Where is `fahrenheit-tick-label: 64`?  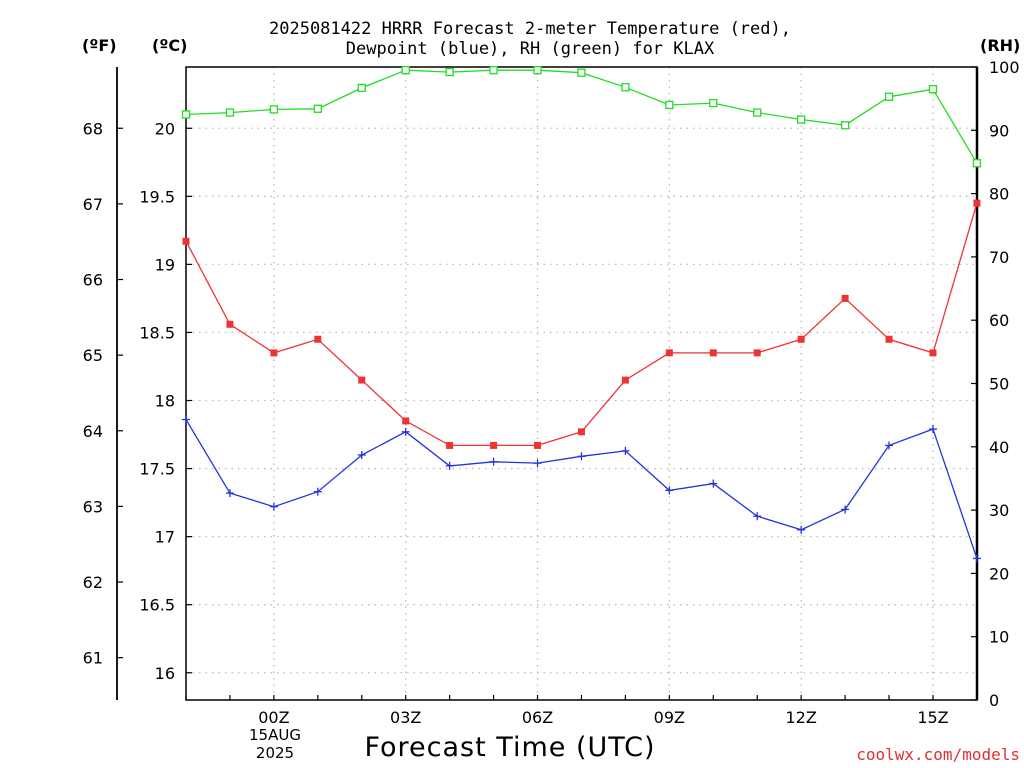
fahrenheit-tick-label: 64 is located at coordinates (93, 431).